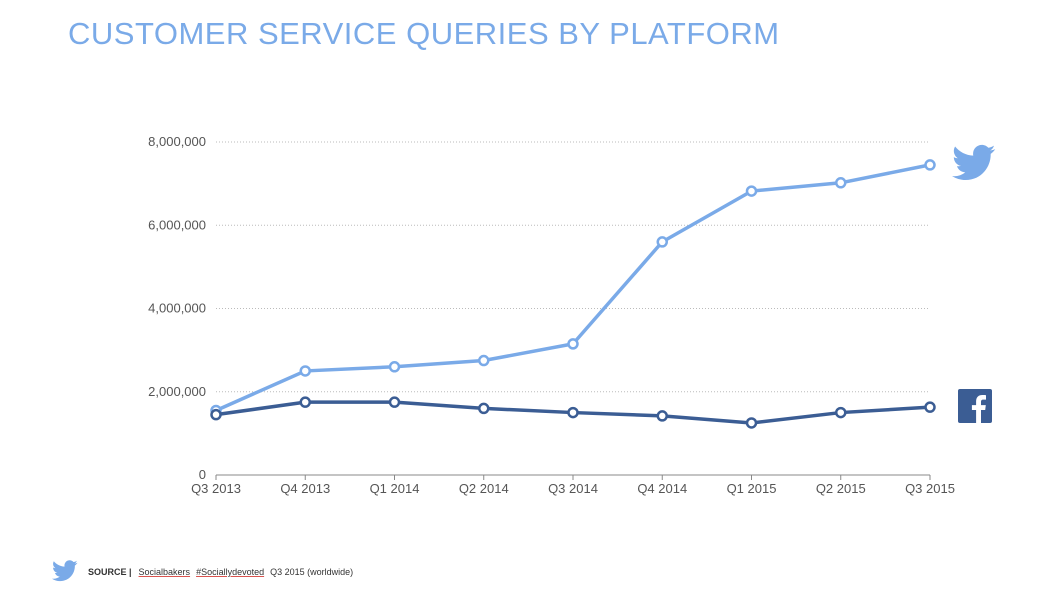 This screenshot has width=1053, height=600. I want to click on x-tick-label: Q4 2013, so click(305, 488).